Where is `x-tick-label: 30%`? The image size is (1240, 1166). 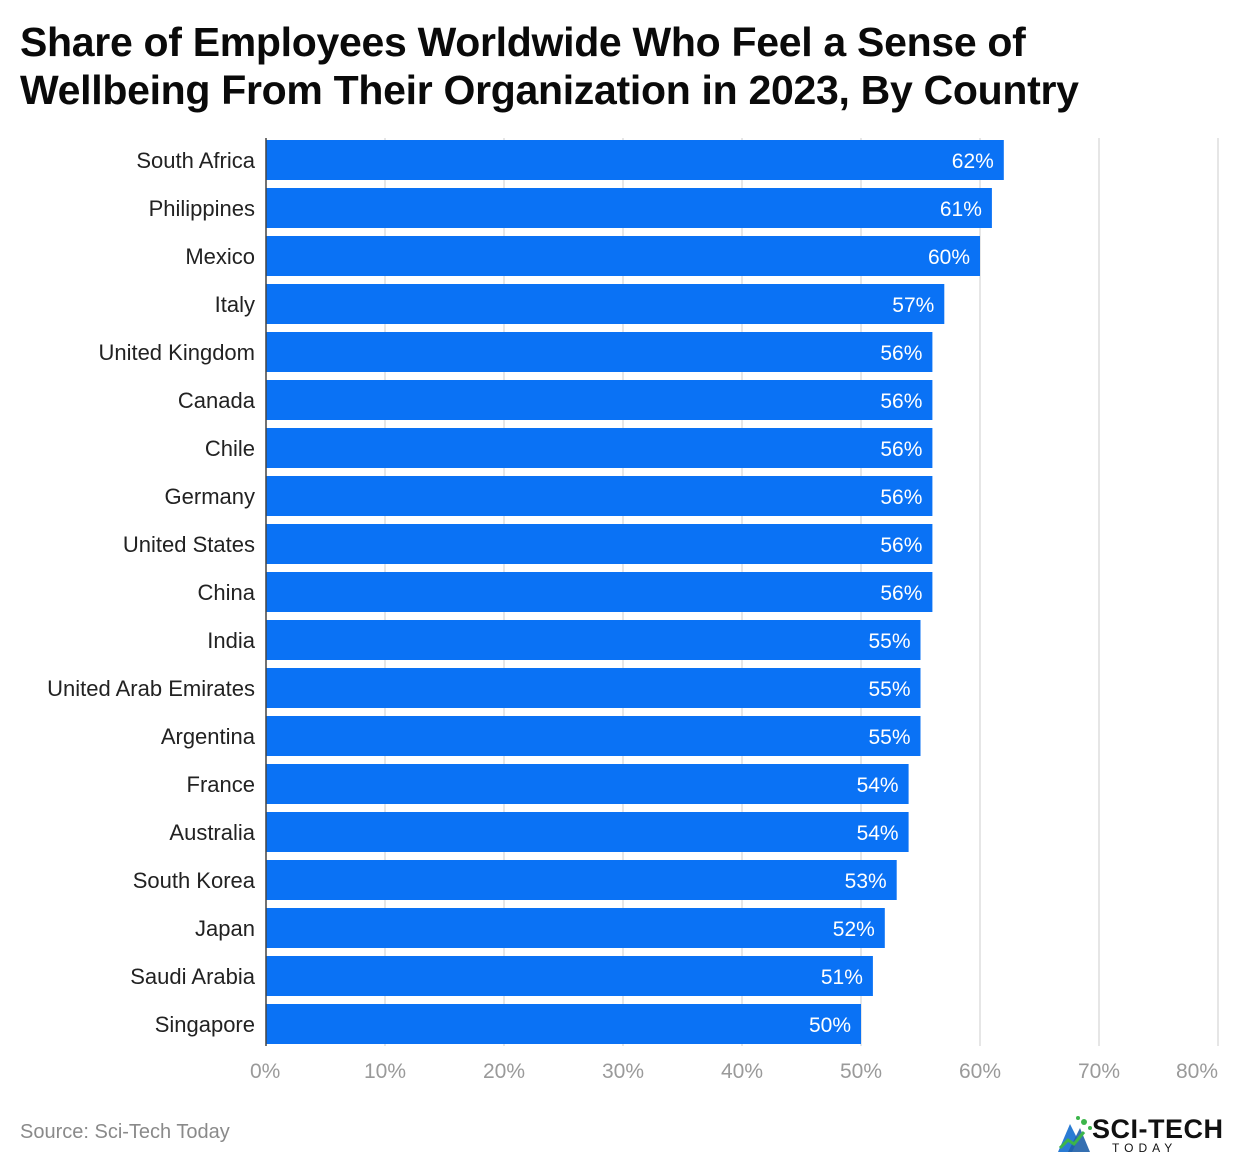 x-tick-label: 30% is located at coordinates (623, 1071).